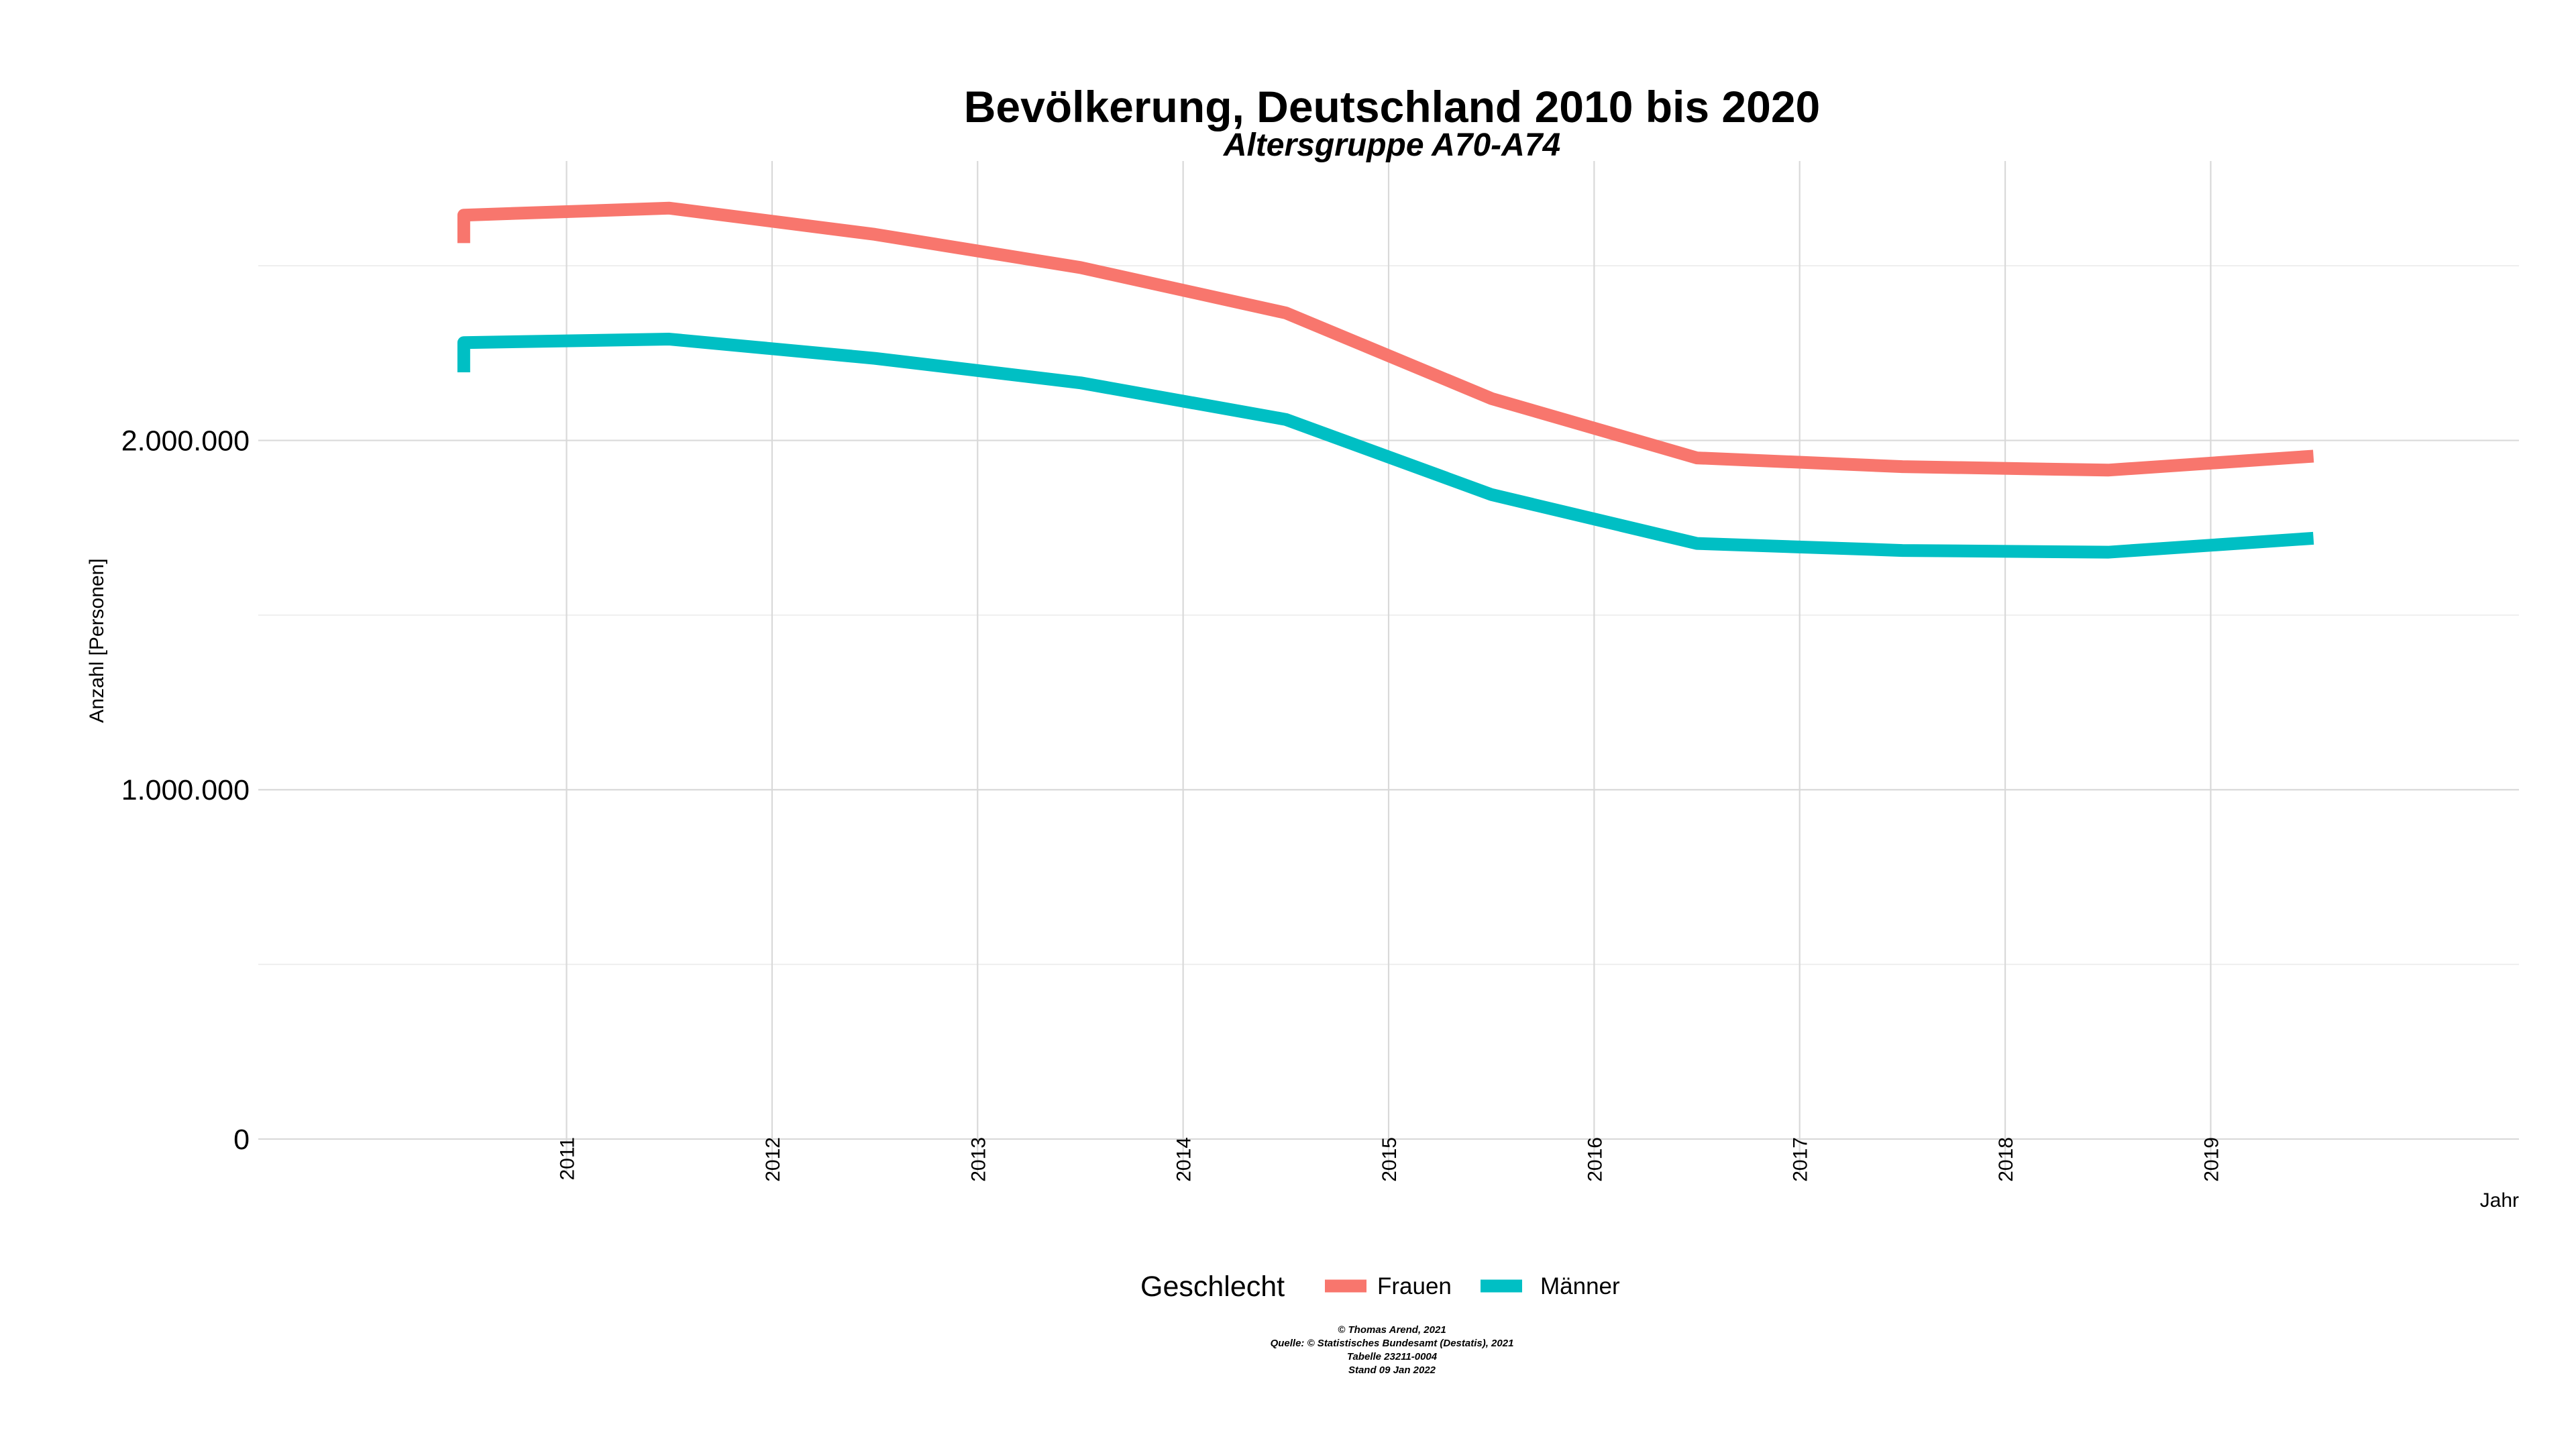 The width and height of the screenshot is (2576, 1449). Describe the element at coordinates (568, 1159) in the screenshot. I see `x-tick-label: 2011` at that location.